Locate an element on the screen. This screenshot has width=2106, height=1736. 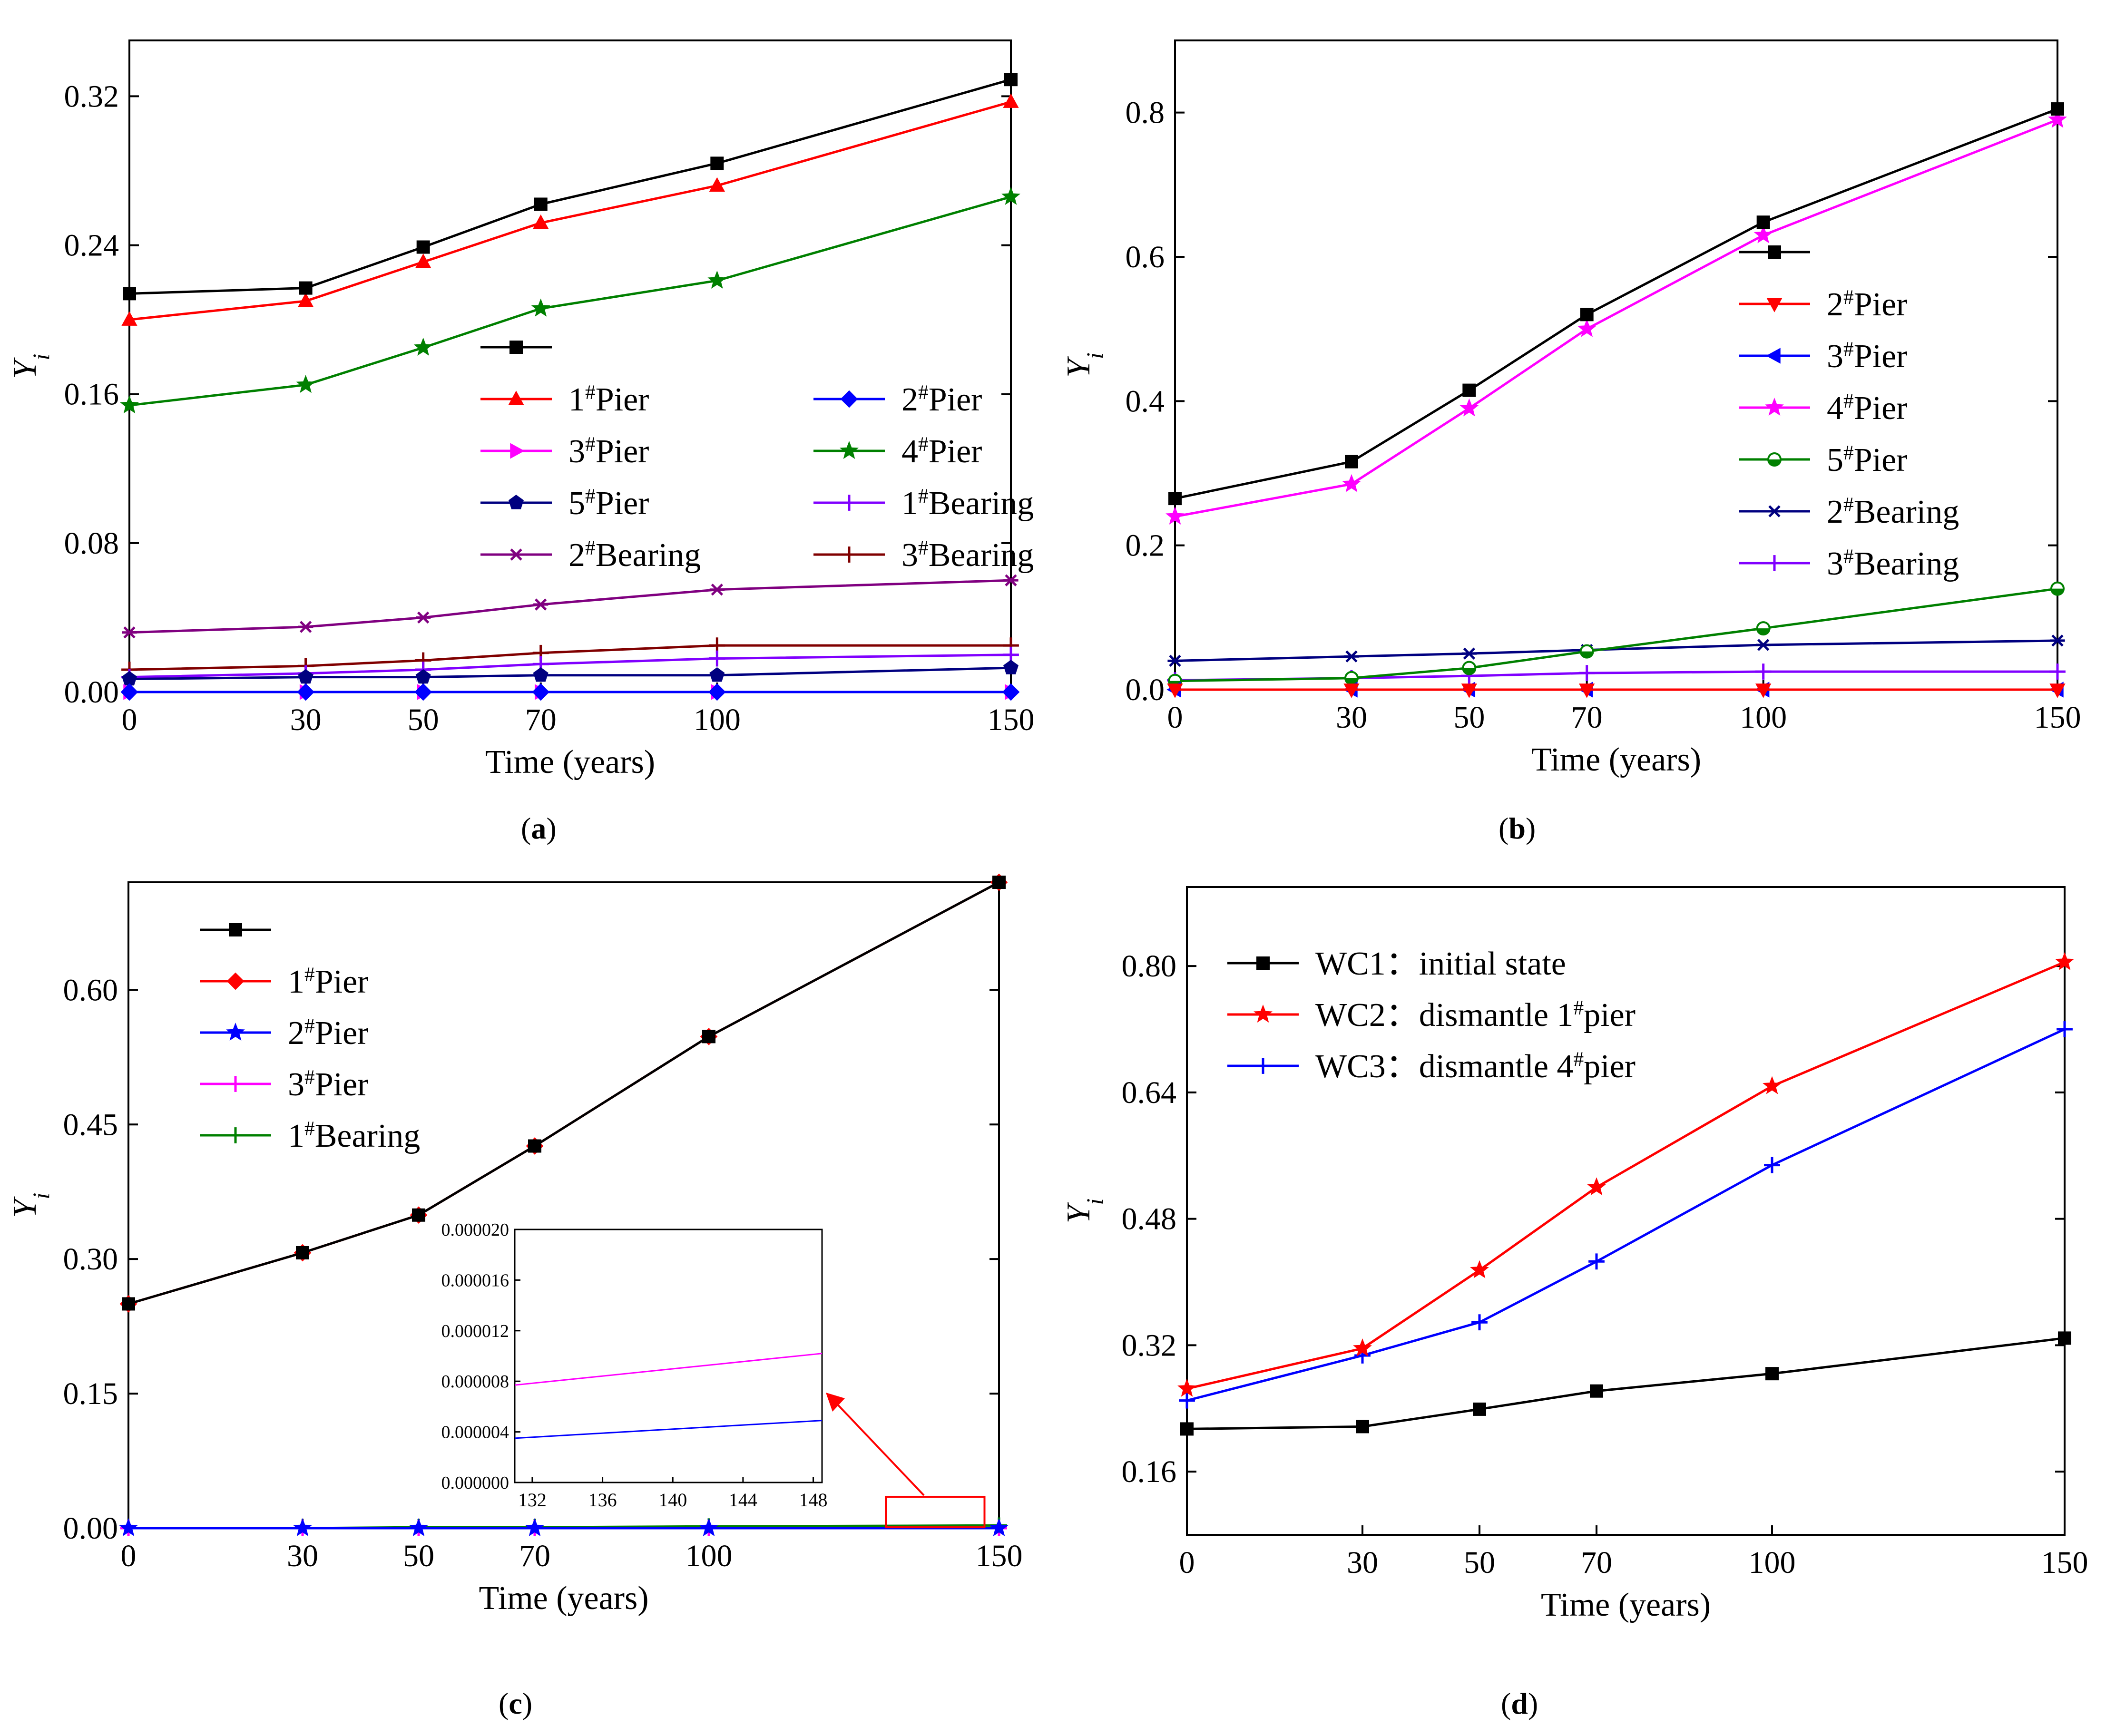
series-wc2-dismantle-1-pier is located at coordinates (1625, 1175).